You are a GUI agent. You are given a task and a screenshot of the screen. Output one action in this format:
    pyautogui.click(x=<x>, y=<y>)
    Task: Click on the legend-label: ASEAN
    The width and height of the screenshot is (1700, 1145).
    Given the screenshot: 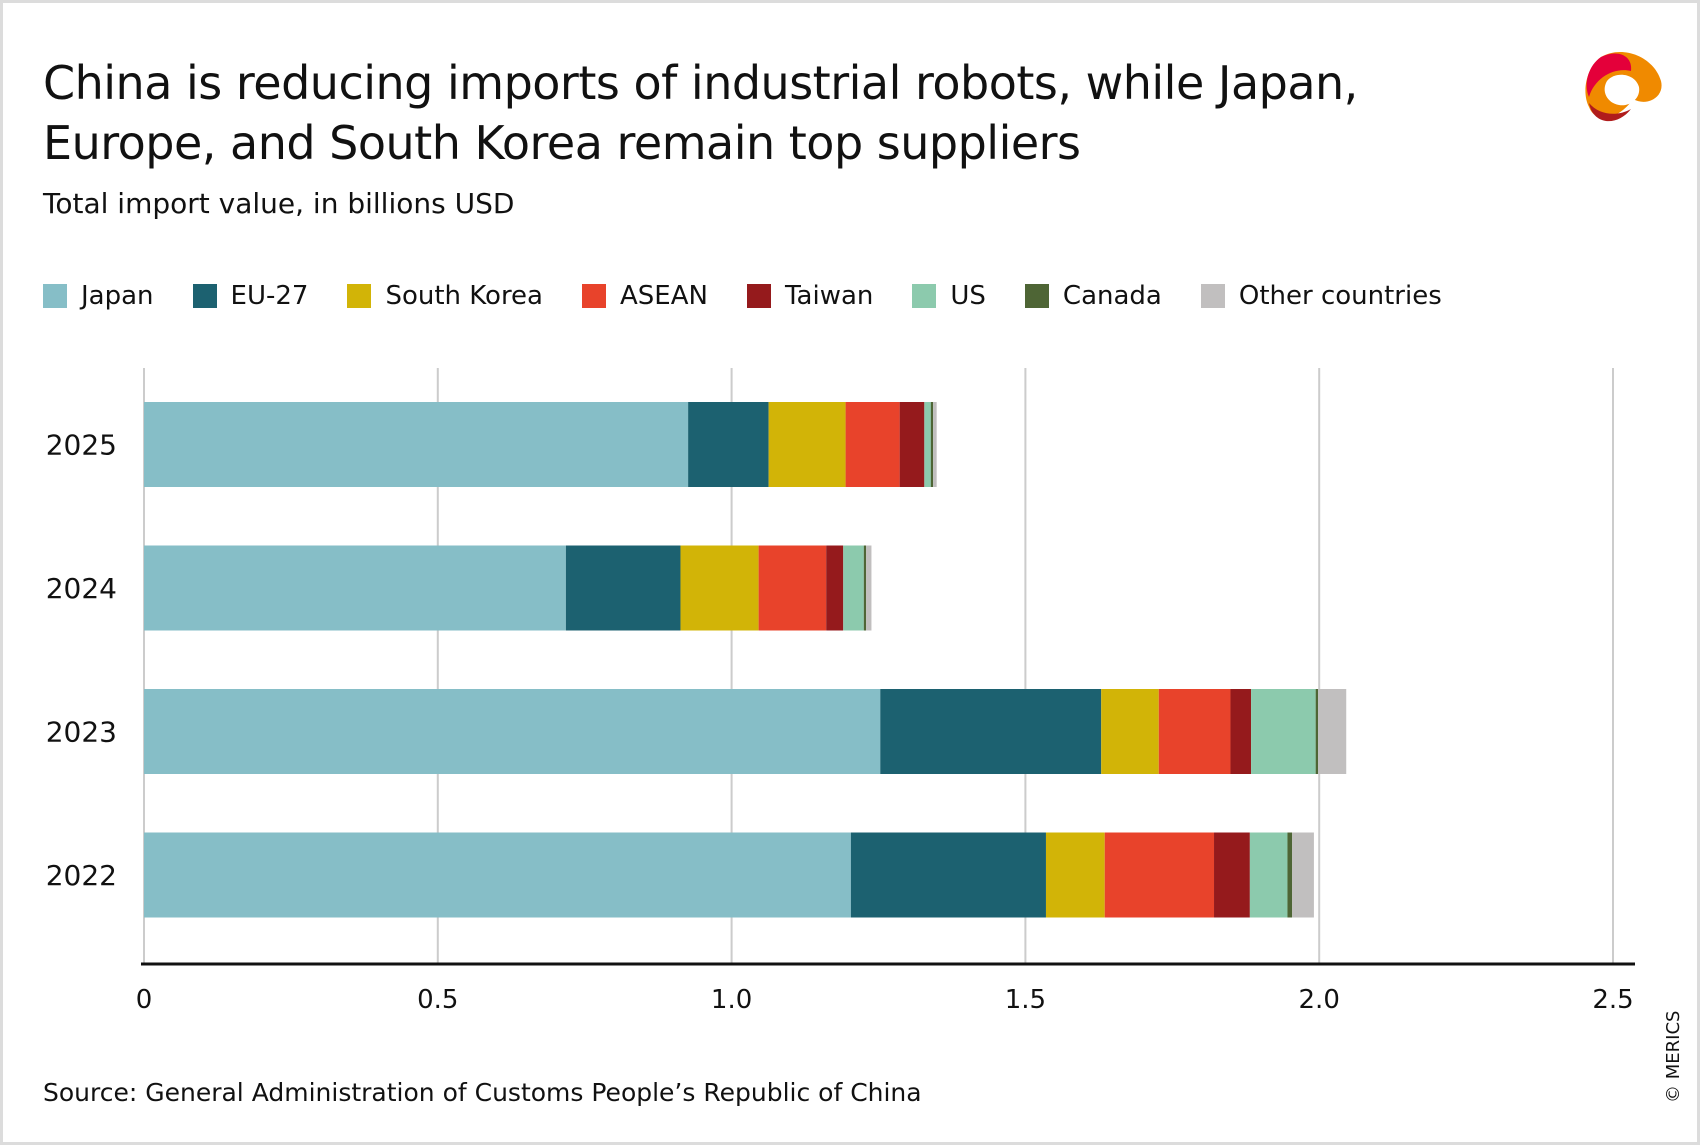 What is the action you would take?
    pyautogui.click(x=664, y=296)
    